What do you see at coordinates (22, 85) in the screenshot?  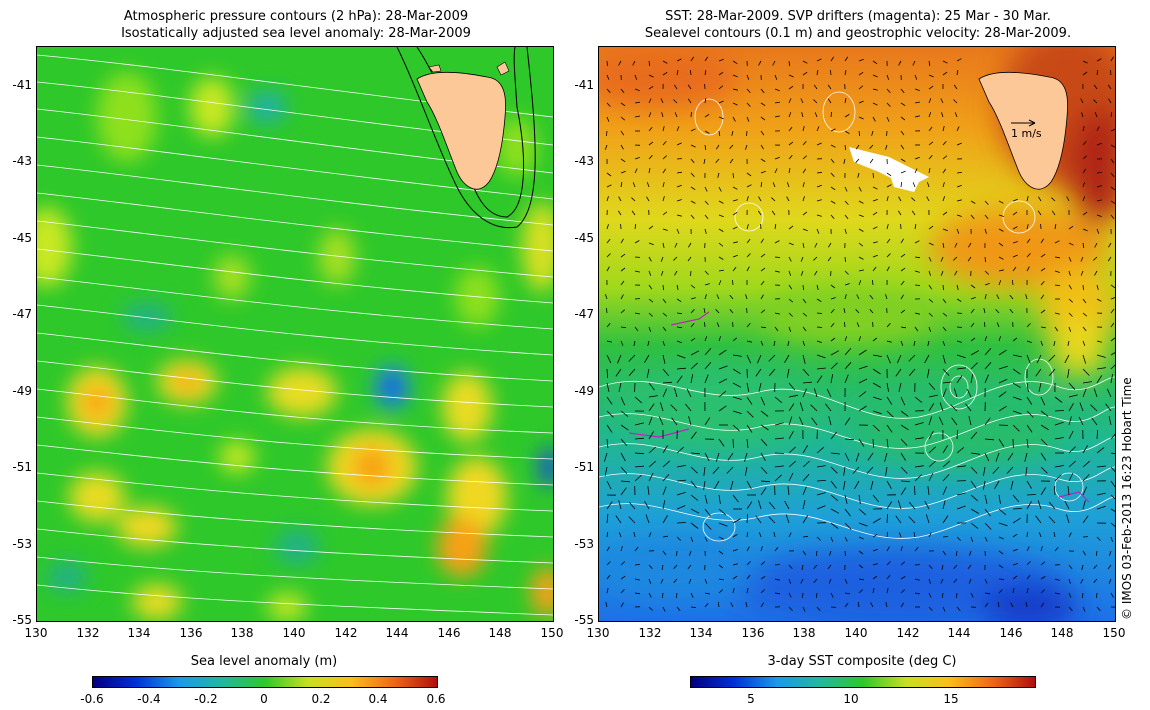 I see `lat-tick: -41` at bounding box center [22, 85].